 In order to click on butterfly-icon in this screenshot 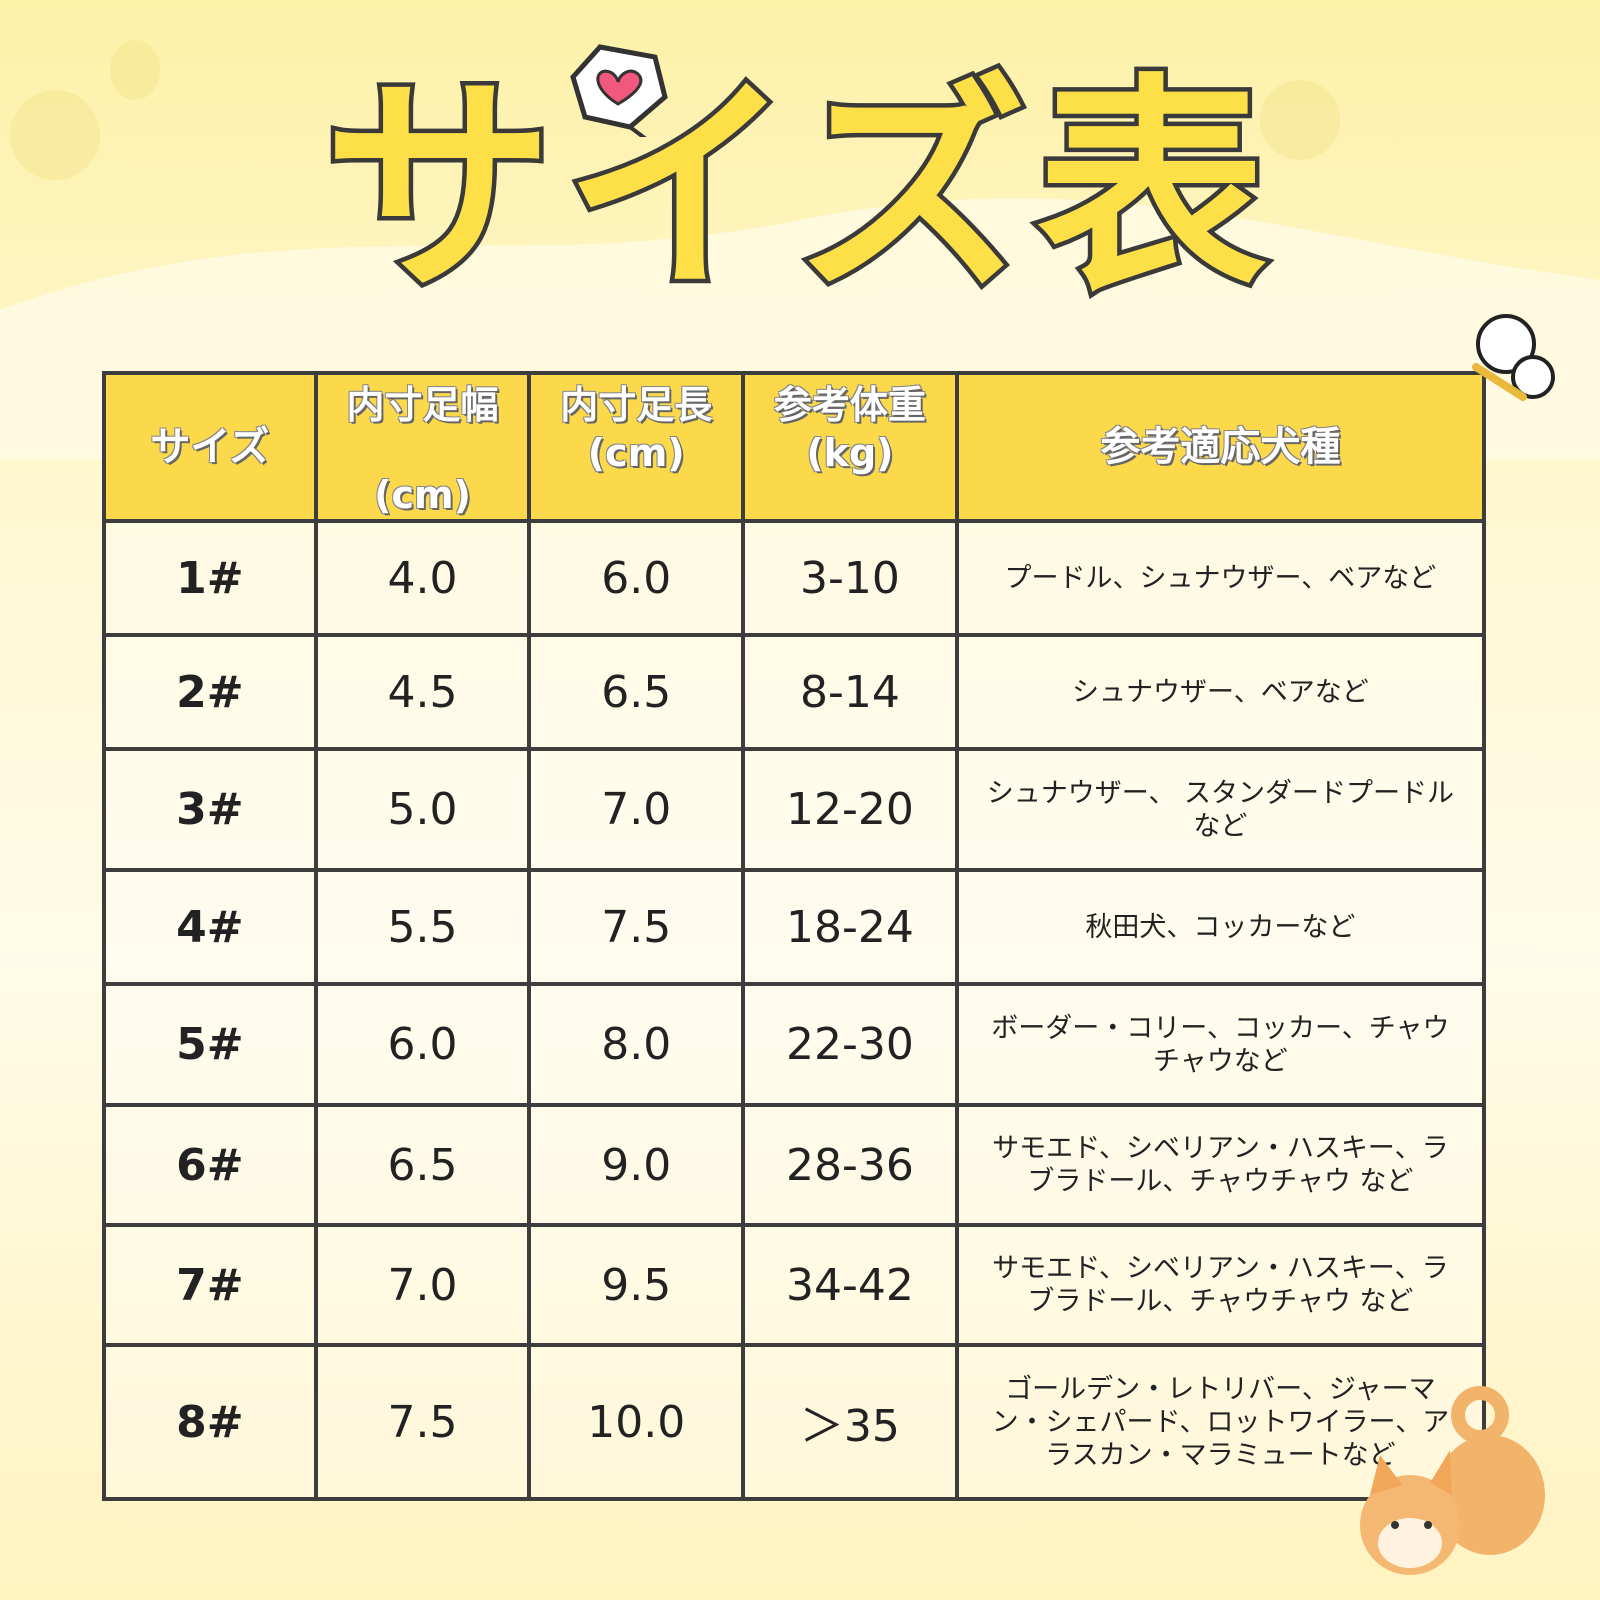, I will do `click(1513, 357)`.